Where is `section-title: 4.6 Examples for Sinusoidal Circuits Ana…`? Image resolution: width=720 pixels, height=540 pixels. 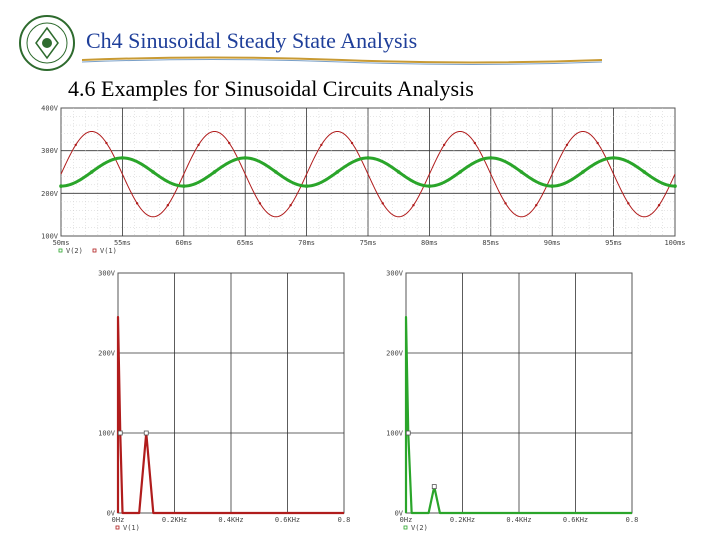
section-title: 4.6 Examples for Sinusoidal Circuits Ana… is located at coordinates (271, 88).